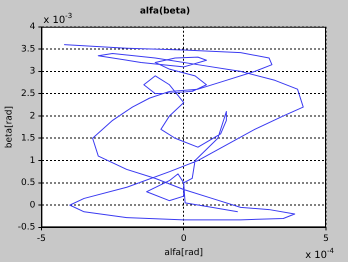 The height and width of the screenshot is (262, 348). What do you see at coordinates (326, 239) in the screenshot?
I see `x-tick-label: 5` at bounding box center [326, 239].